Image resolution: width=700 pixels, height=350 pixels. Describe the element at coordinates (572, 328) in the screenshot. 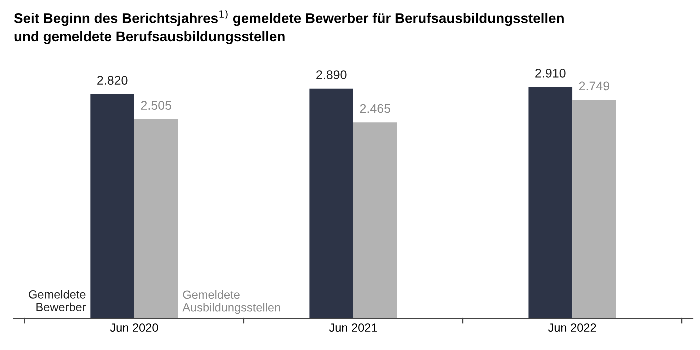

I see `x-tick-label: Jun 2022` at that location.